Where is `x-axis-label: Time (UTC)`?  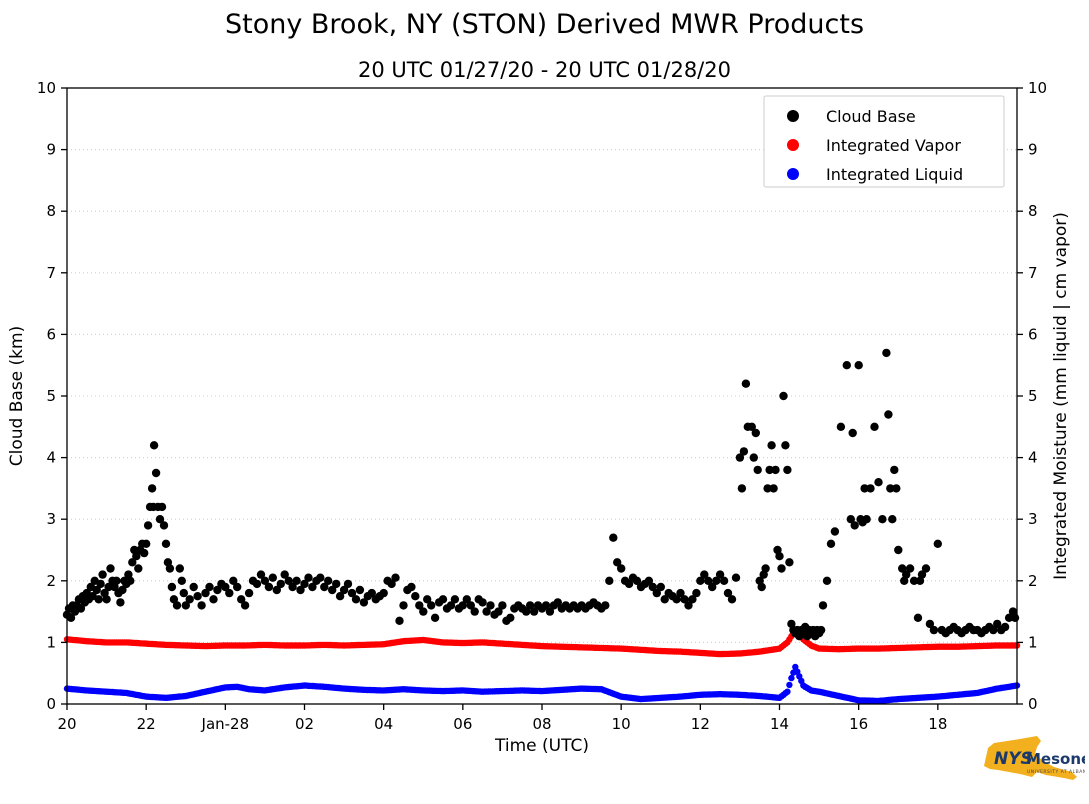
x-axis-label: Time (UTC) is located at coordinates (541, 746).